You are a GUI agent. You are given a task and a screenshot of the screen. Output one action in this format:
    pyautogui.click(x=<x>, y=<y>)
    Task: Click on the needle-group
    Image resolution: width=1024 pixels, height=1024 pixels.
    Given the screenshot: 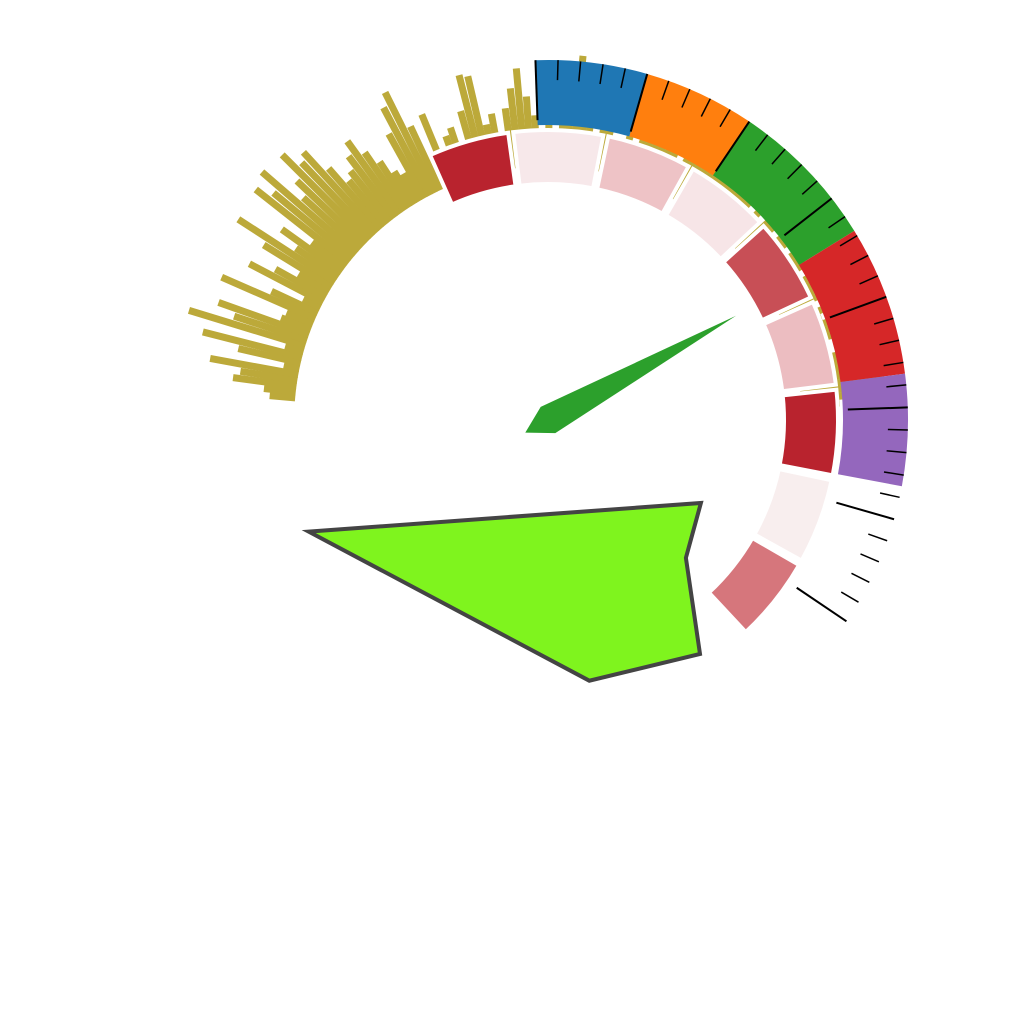 What is the action you would take?
    pyautogui.click(x=630, y=374)
    